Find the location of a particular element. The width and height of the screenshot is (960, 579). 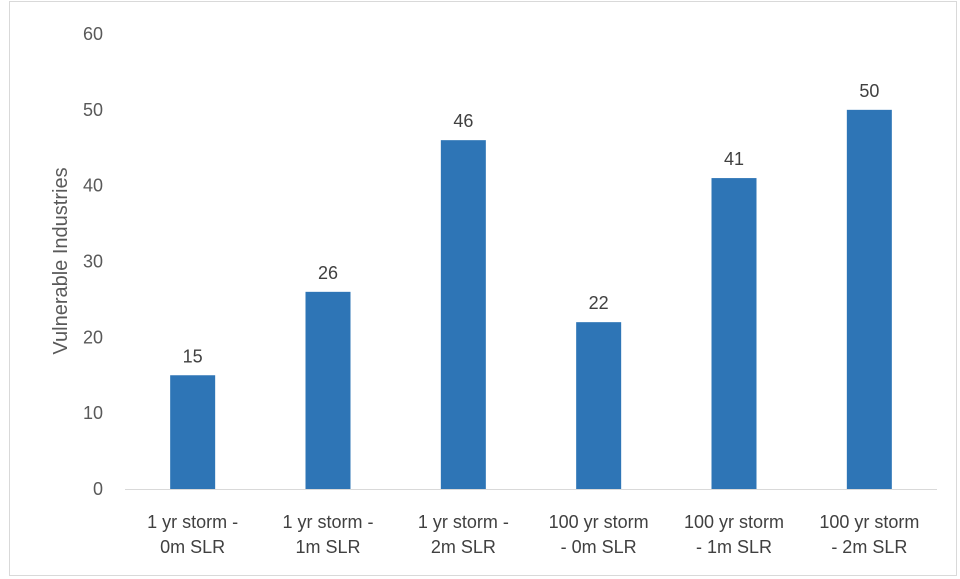

data-label: 50 is located at coordinates (869, 91).